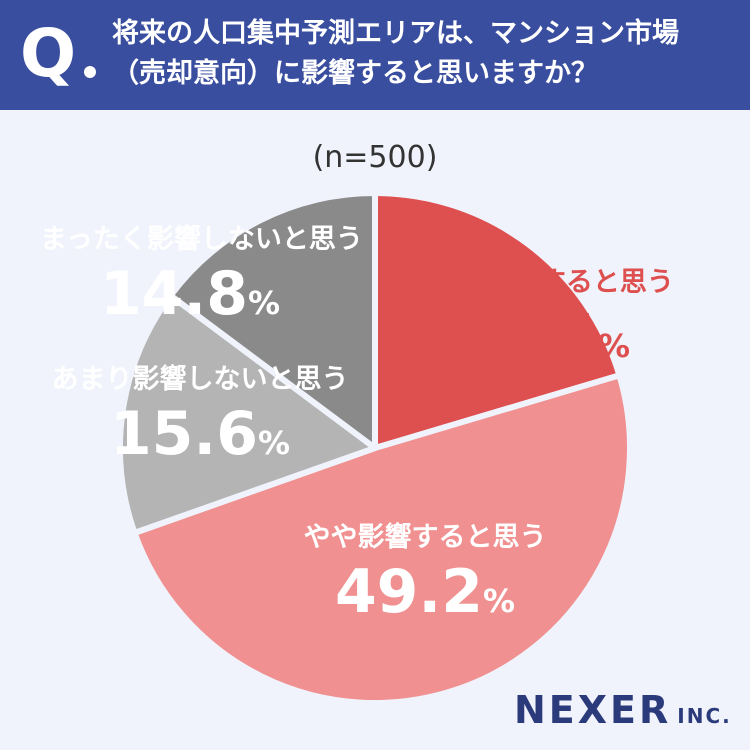 The width and height of the screenshot is (750, 750). I want to click on nexer-logo: NEXER INC., so click(623, 710).